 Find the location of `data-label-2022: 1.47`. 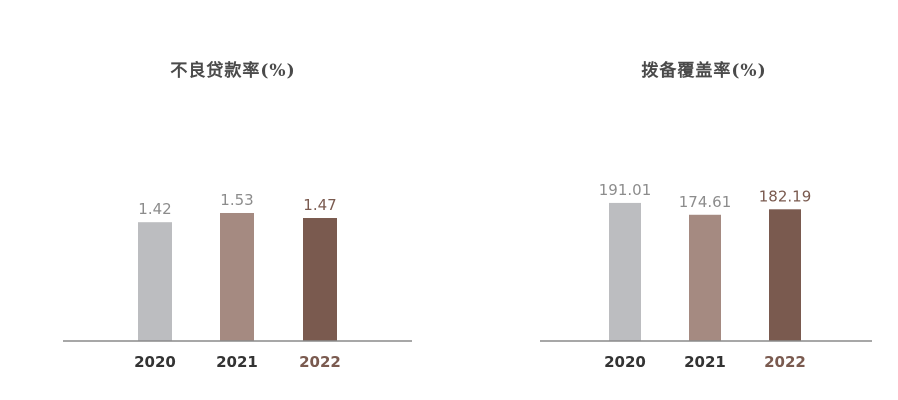

data-label-2022: 1.47 is located at coordinates (319, 205).